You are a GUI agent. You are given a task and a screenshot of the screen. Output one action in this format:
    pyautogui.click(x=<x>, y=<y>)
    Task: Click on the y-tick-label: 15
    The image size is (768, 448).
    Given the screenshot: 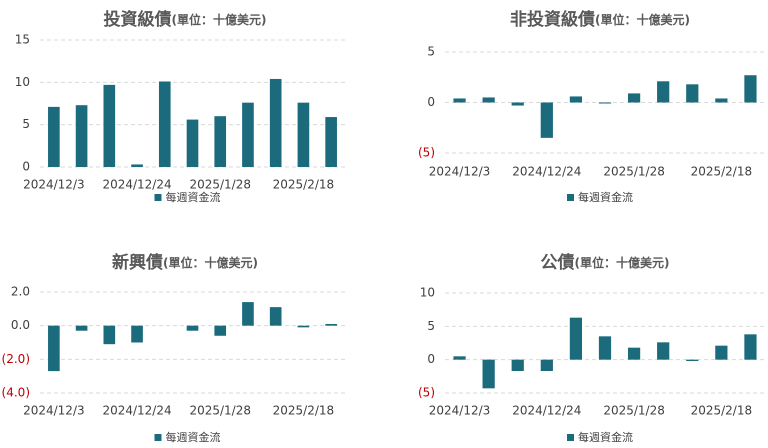 What is the action you would take?
    pyautogui.click(x=22, y=40)
    